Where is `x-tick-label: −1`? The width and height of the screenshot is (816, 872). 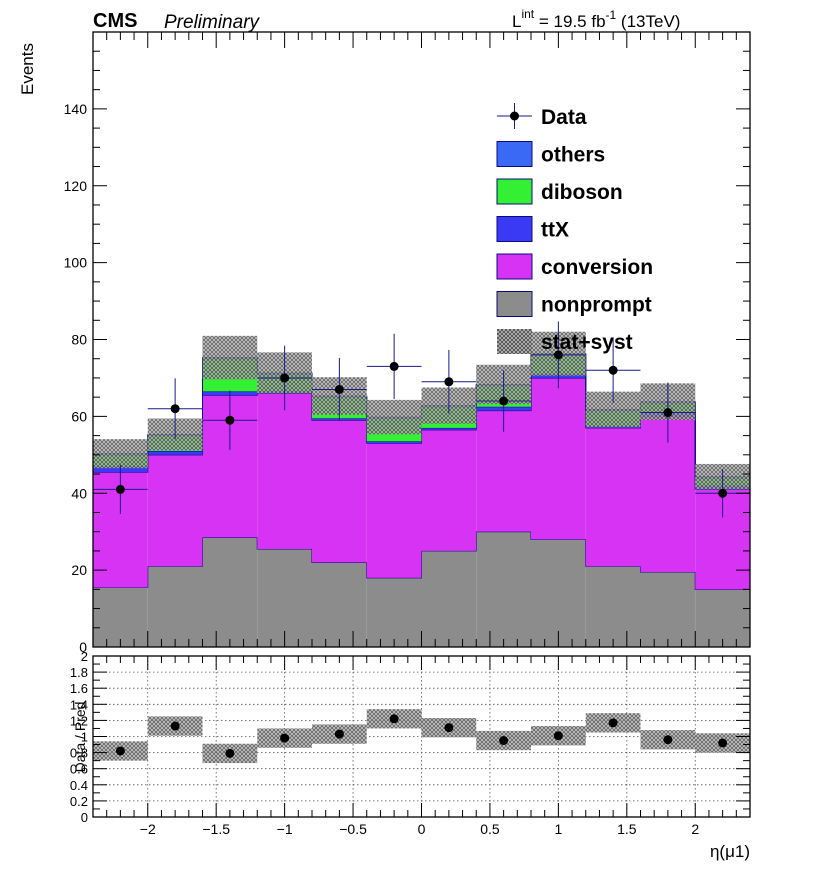 x-tick-label: −1 is located at coordinates (285, 829).